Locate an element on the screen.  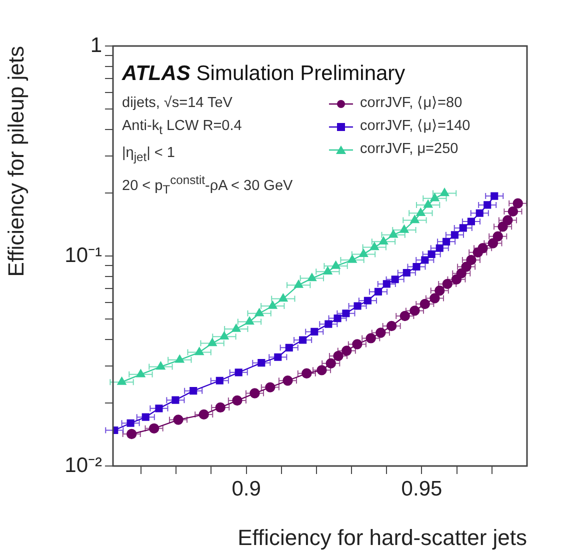
x-tick-label: 0.95 is located at coordinates (421, 488).